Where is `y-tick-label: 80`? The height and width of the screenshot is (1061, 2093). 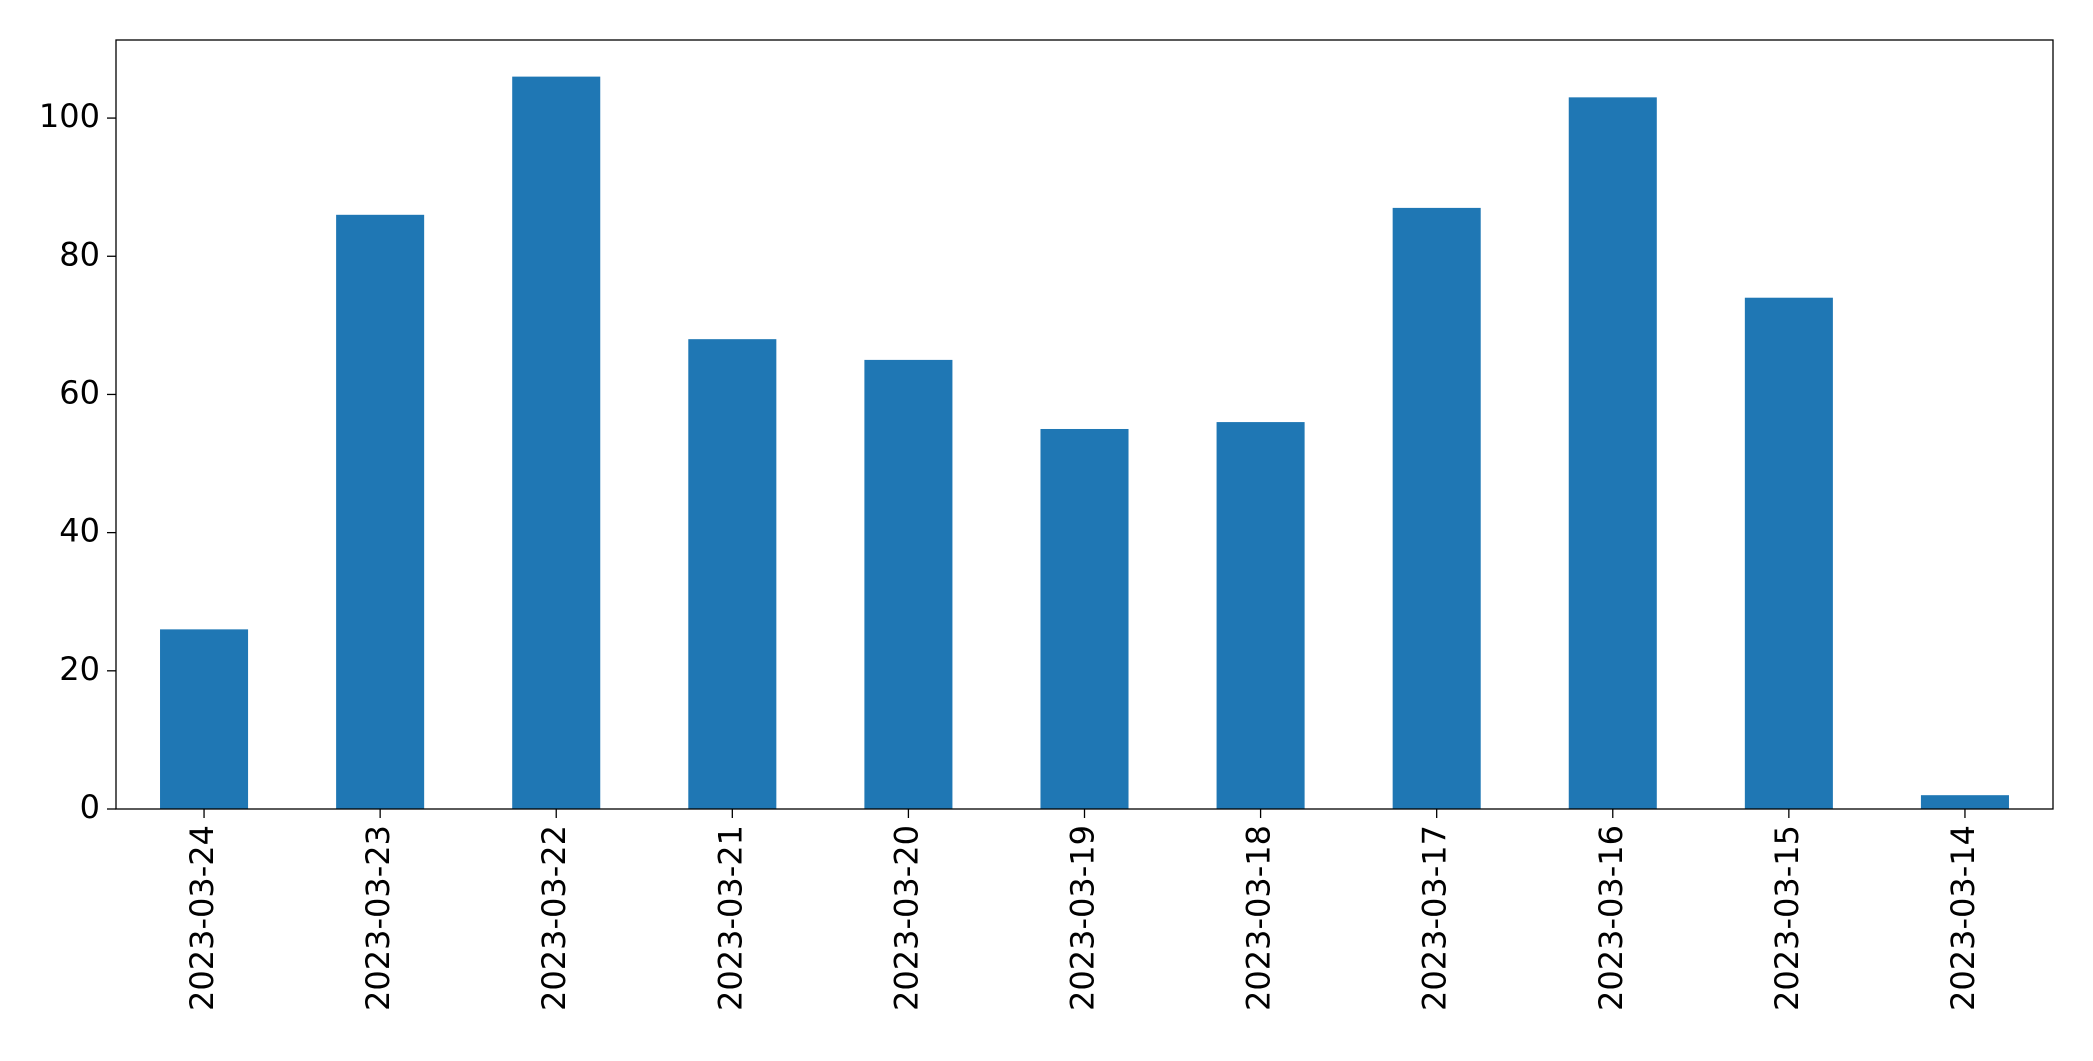
y-tick-label: 80 is located at coordinates (79, 254).